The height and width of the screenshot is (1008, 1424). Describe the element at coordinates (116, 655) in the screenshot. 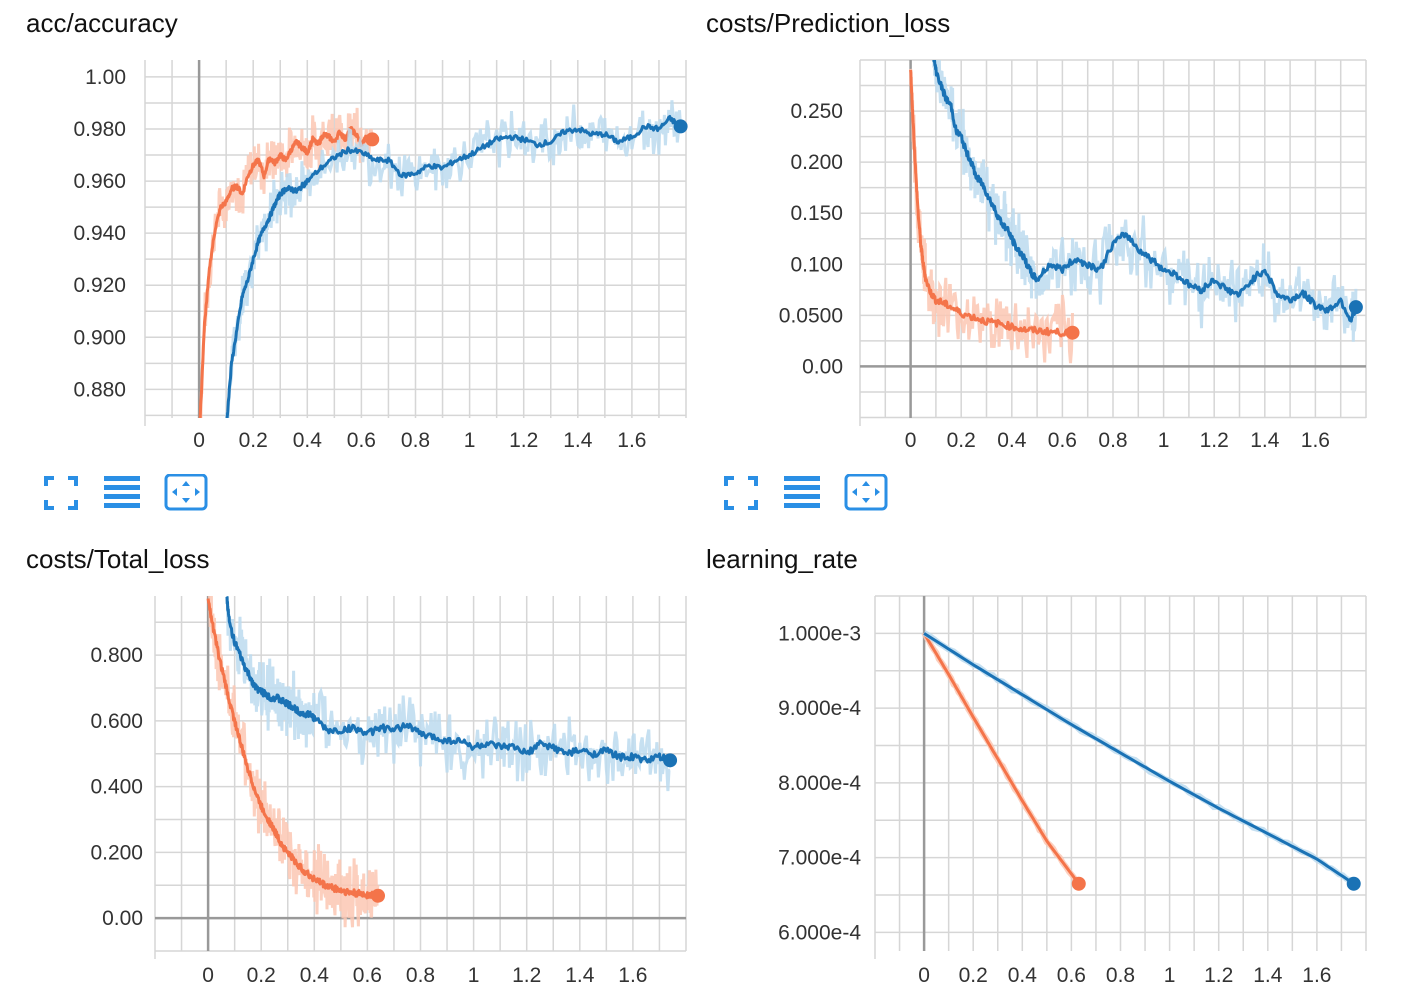

I see `y-tick-label: 0.800` at that location.